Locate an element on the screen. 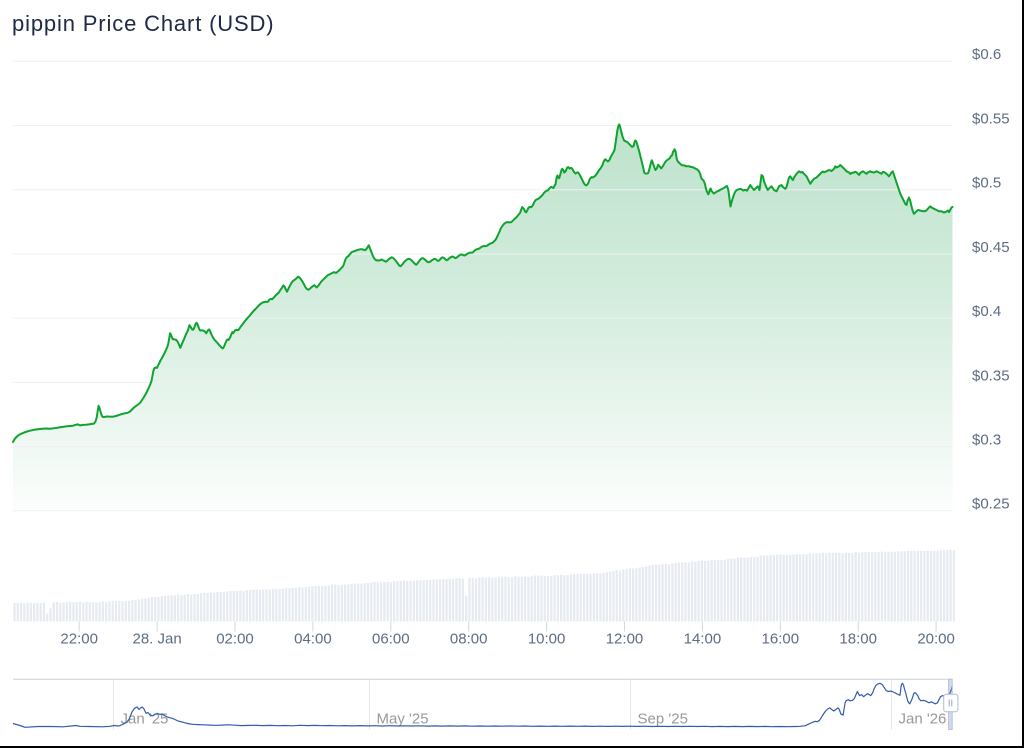 This screenshot has height=748, width=1024. svg-text: 18:00 is located at coordinates (858, 639).